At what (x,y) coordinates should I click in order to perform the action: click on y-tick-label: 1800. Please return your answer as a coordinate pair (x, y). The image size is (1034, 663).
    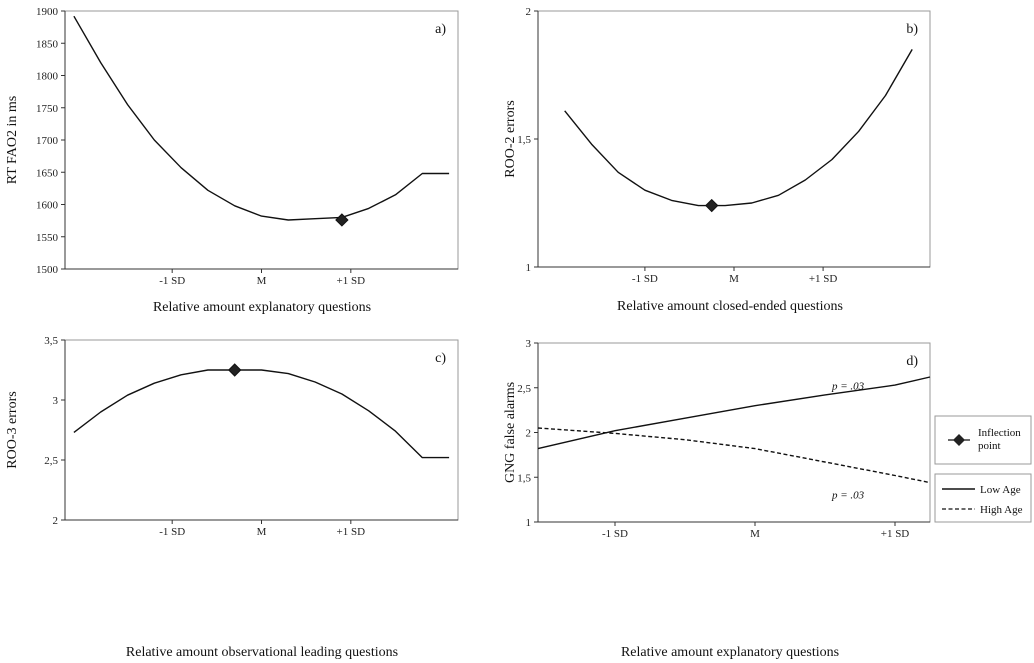
    Looking at the image, I should click on (47, 77).